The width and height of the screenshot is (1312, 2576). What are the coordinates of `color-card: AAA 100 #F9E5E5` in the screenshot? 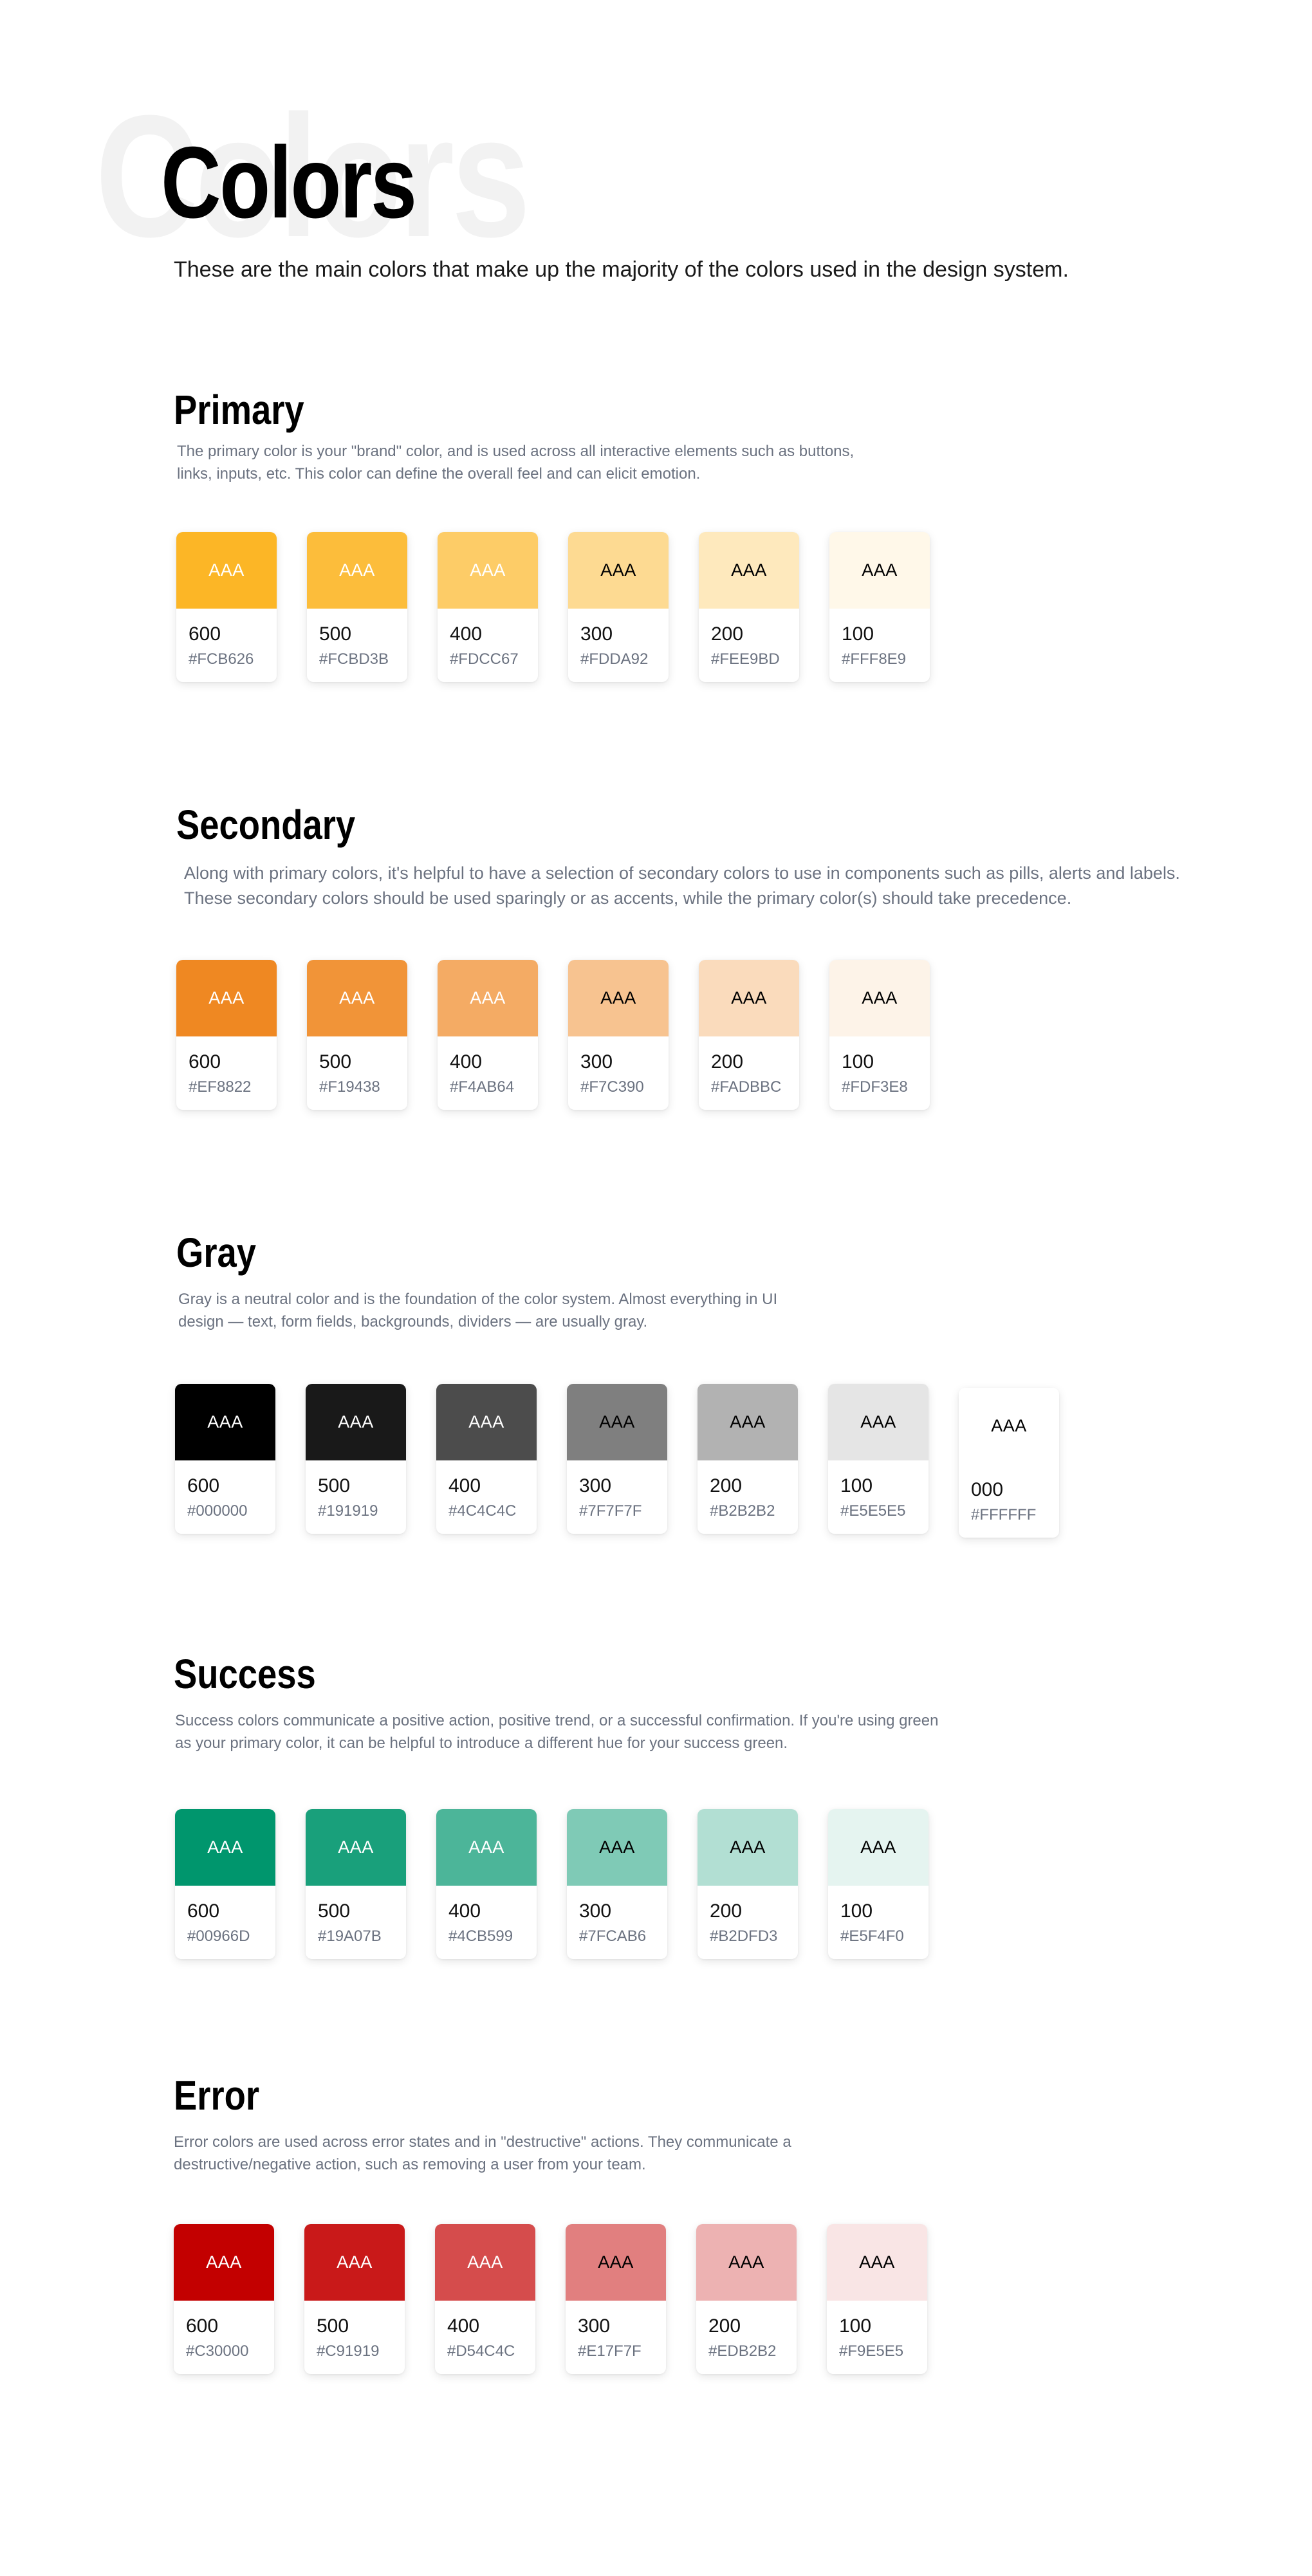 It's located at (877, 2299).